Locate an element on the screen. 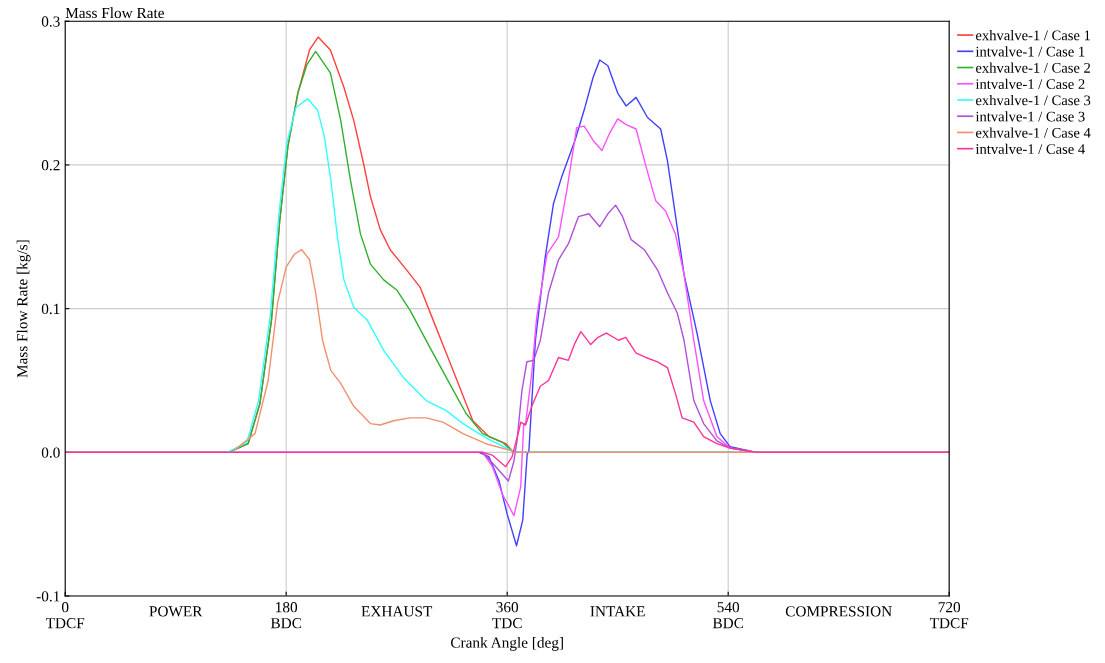 The width and height of the screenshot is (1105, 663). x-axis-title: Crank Angle [deg] is located at coordinates (506, 643).